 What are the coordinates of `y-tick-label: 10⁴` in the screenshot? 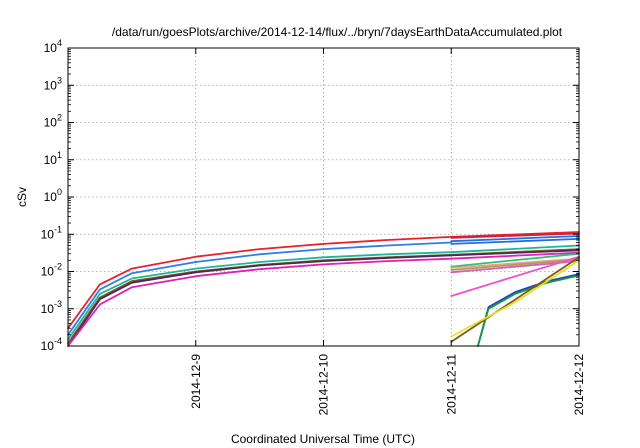 It's located at (53, 46).